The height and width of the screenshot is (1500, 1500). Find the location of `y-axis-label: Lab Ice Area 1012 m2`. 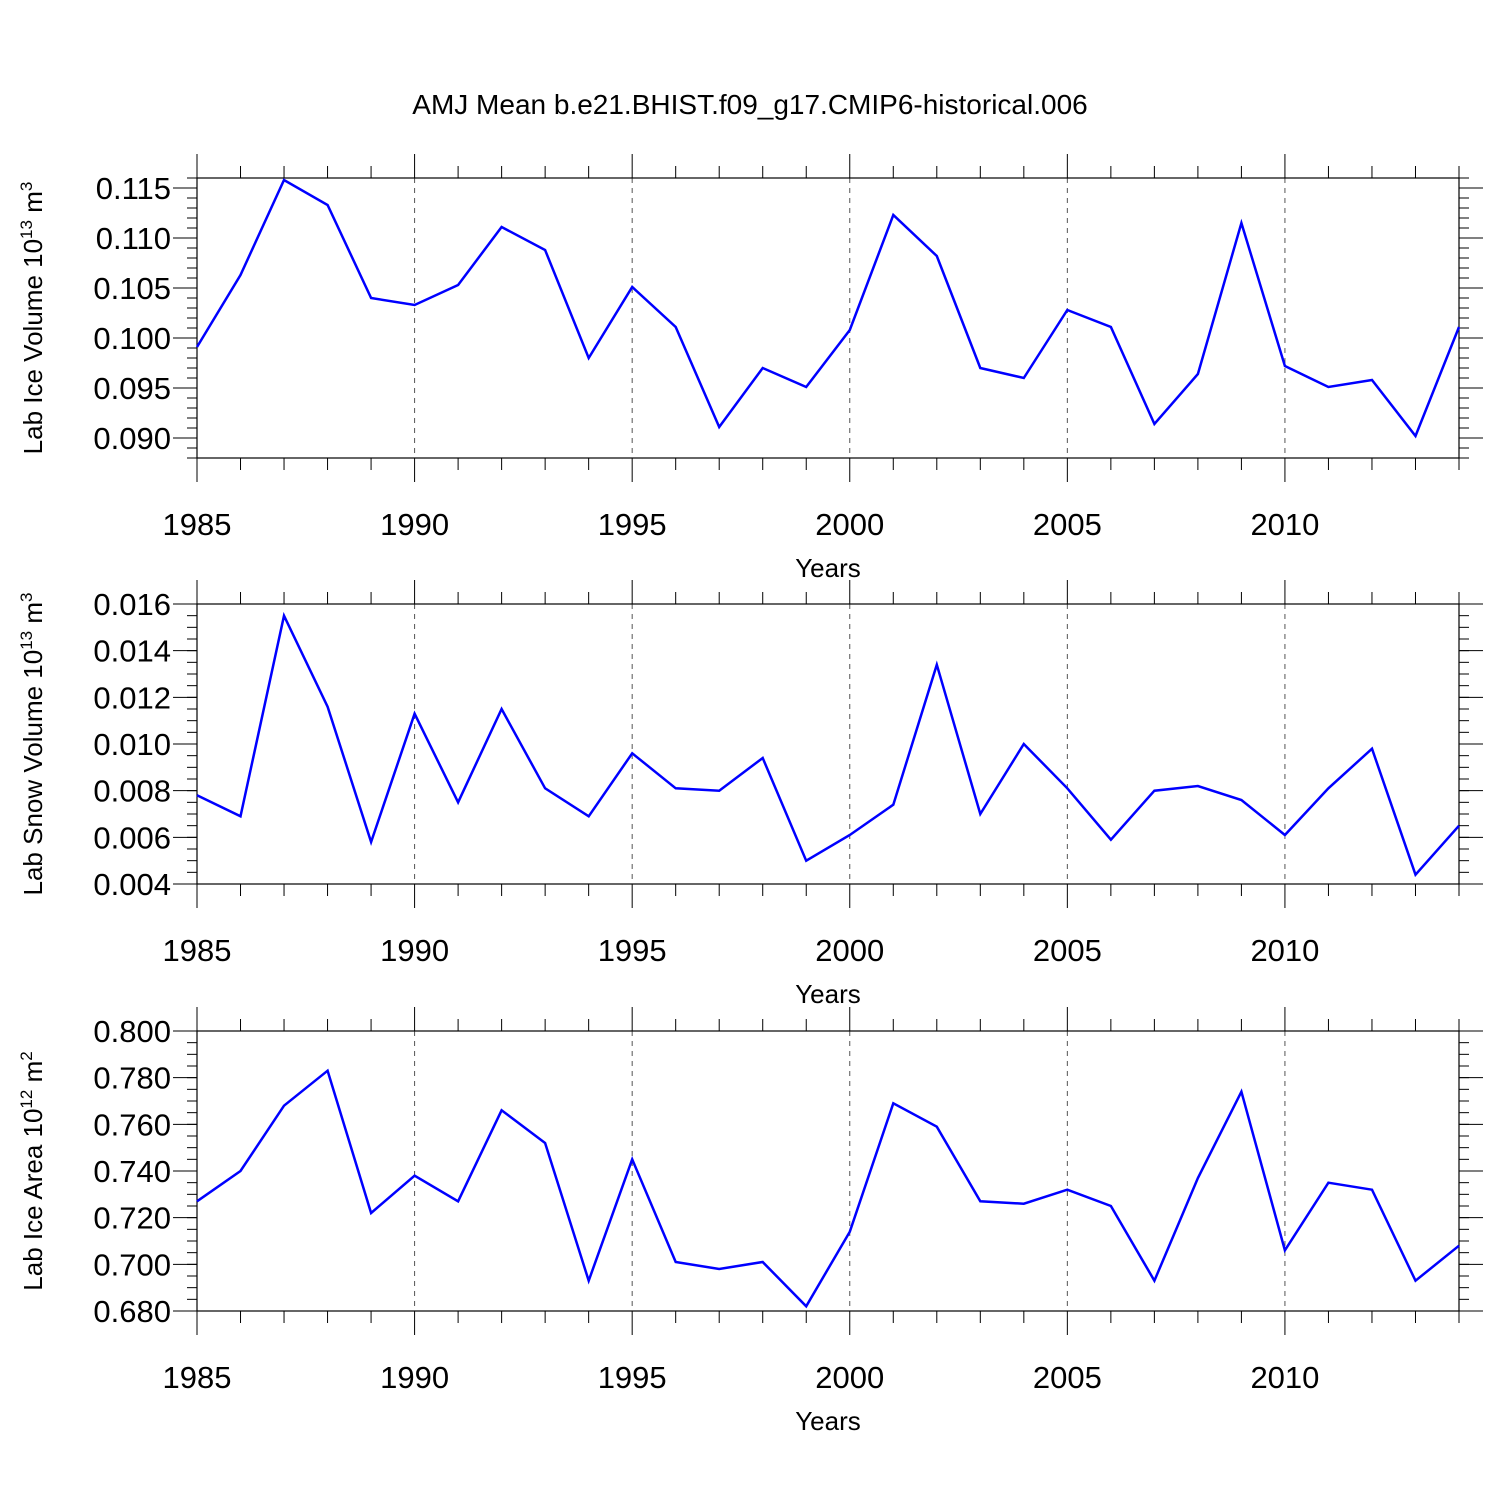

y-axis-label: Lab Ice Area 1012 m2 is located at coordinates (32, 1170).